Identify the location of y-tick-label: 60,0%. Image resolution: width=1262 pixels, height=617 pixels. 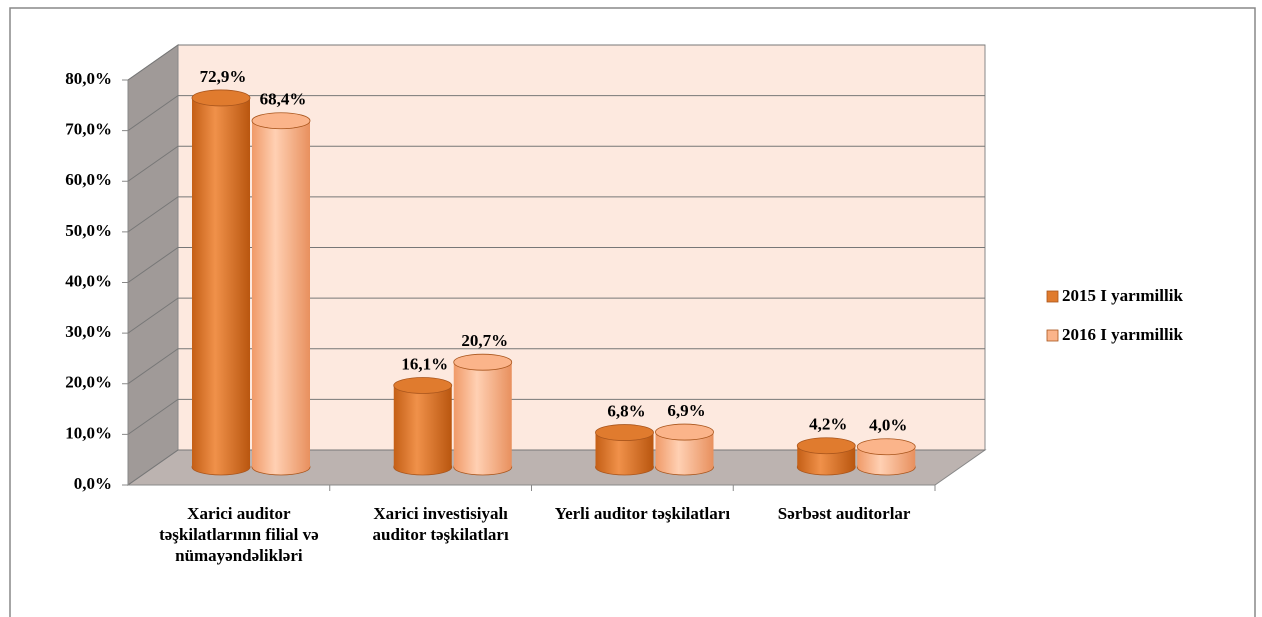
(88, 179).